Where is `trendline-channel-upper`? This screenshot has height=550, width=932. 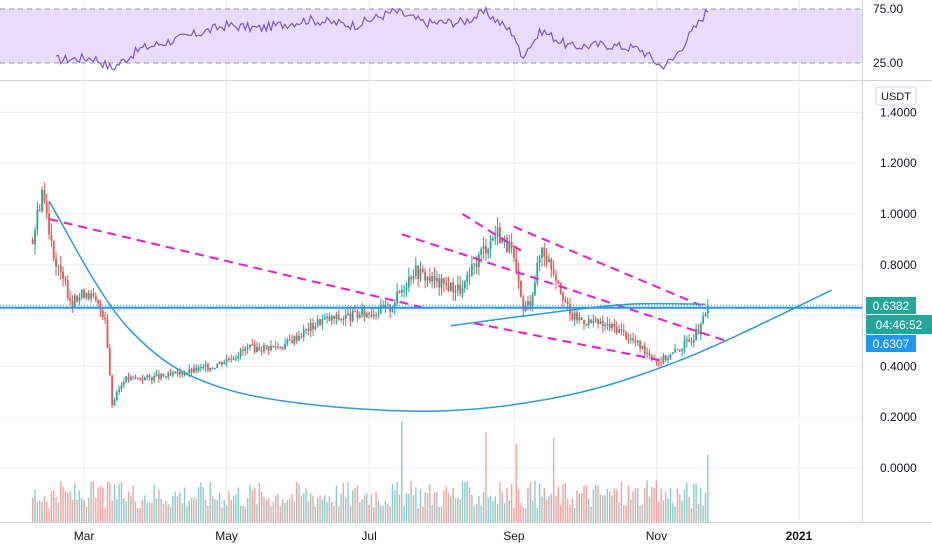
trendline-channel-upper is located at coordinates (607, 266).